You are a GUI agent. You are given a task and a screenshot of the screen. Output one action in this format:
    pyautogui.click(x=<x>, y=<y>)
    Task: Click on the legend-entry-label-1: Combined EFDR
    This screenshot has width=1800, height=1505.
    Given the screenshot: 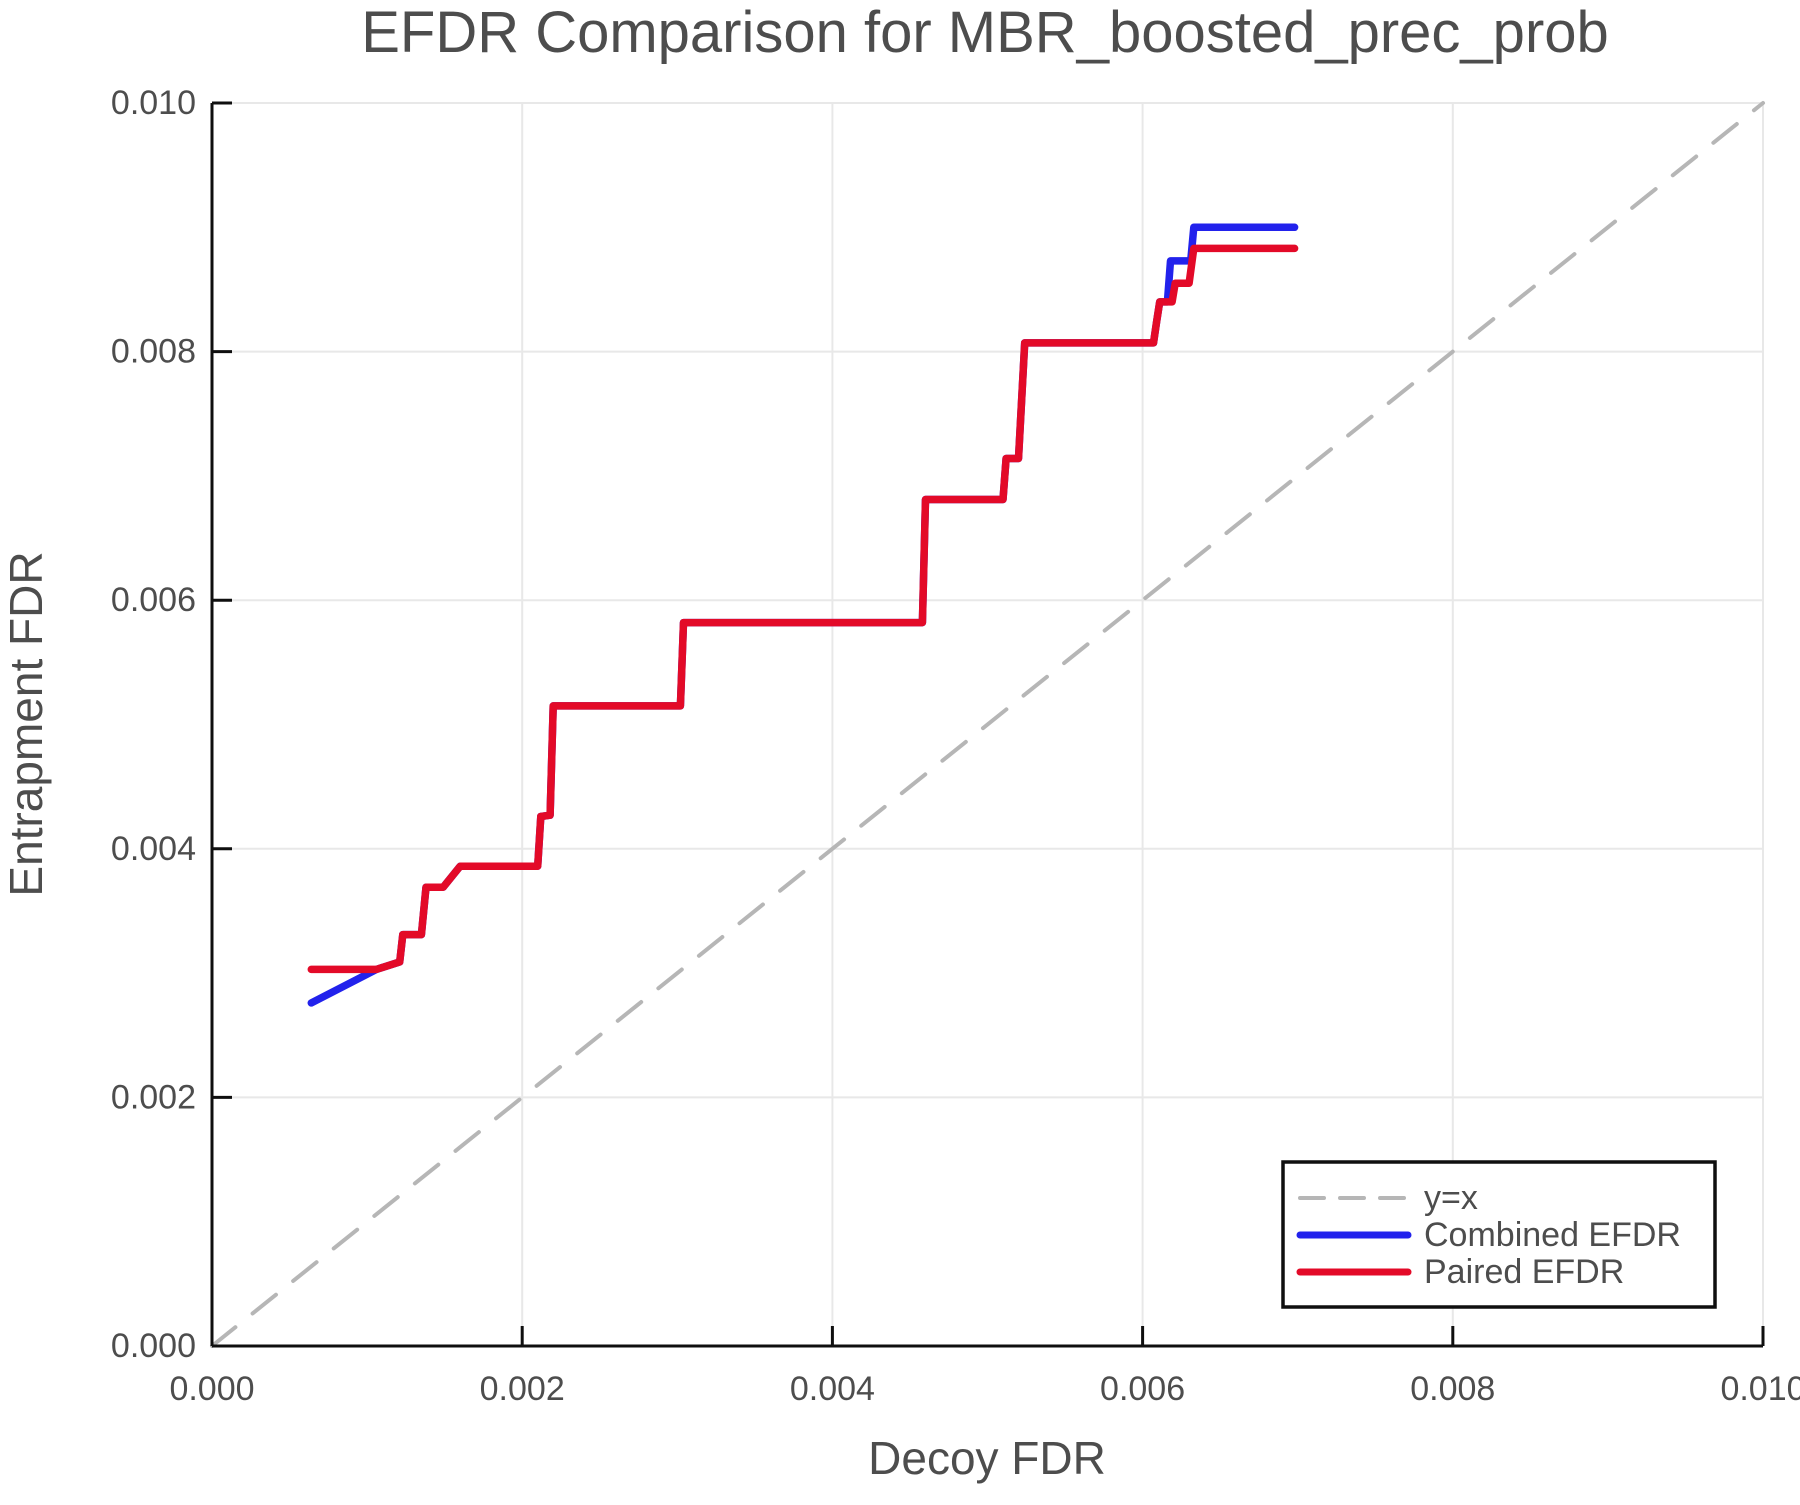 What is the action you would take?
    pyautogui.click(x=1552, y=1235)
    